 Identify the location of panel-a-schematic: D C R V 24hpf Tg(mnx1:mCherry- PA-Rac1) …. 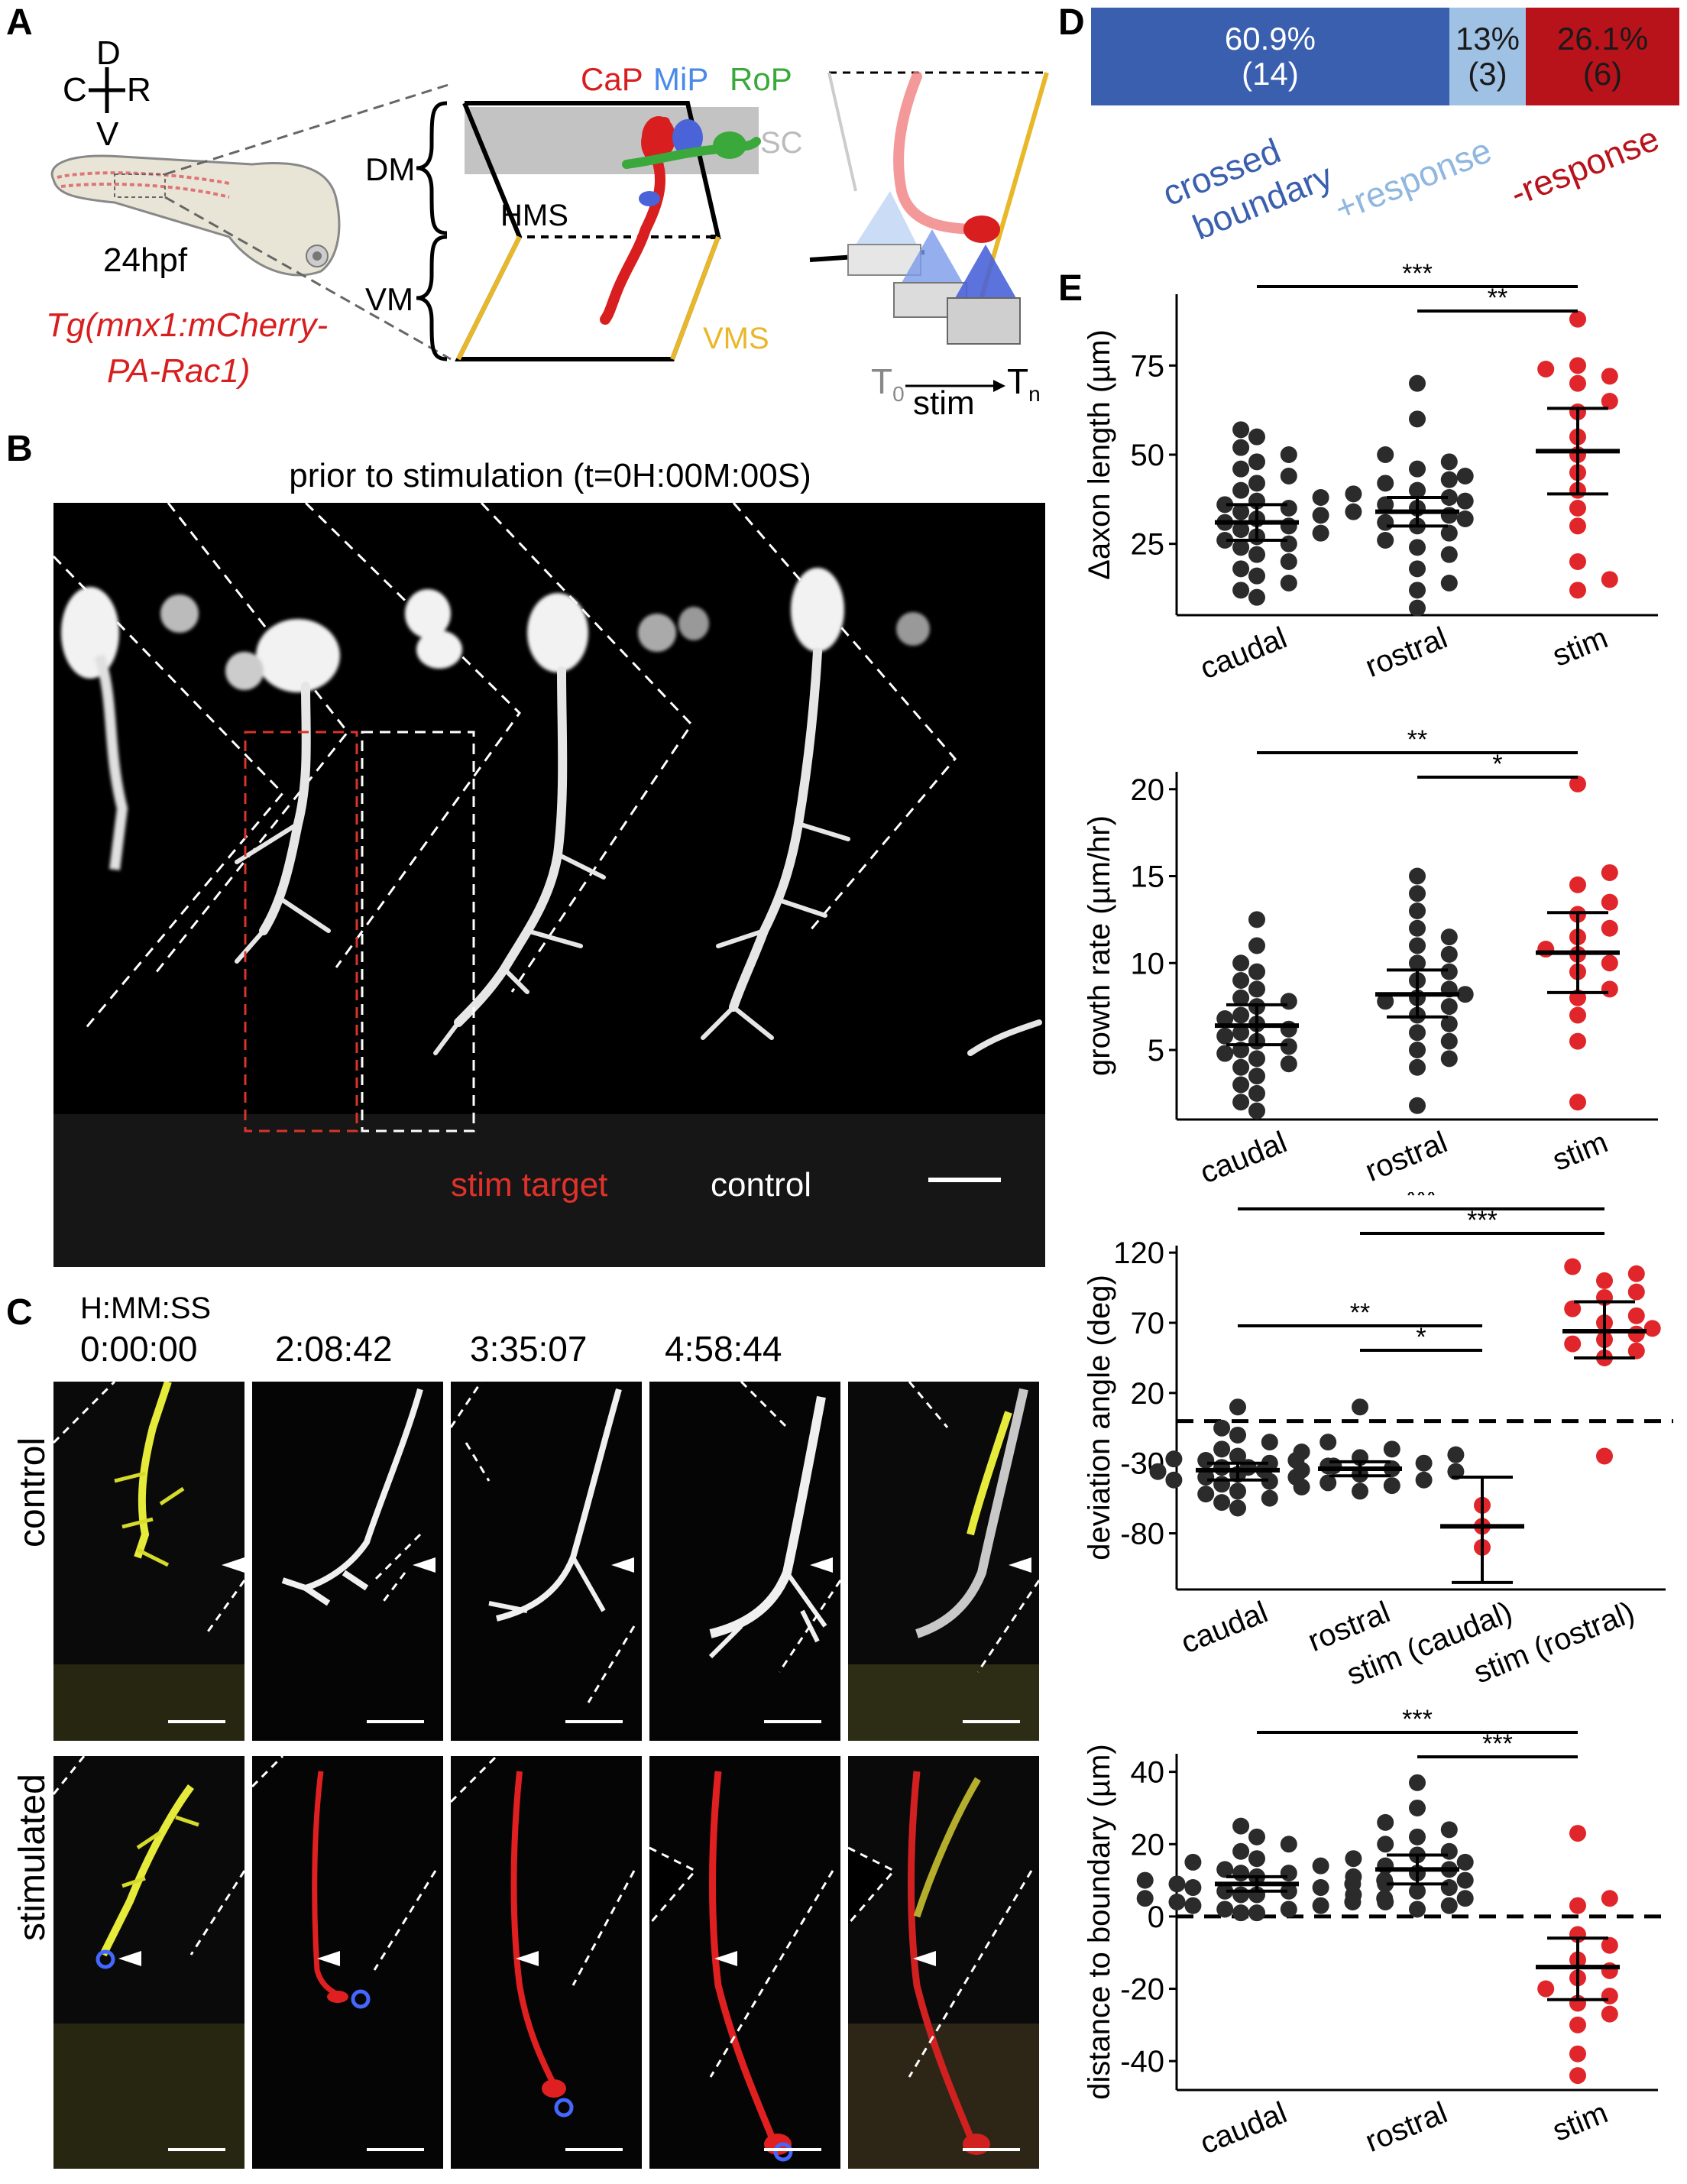
(547, 228).